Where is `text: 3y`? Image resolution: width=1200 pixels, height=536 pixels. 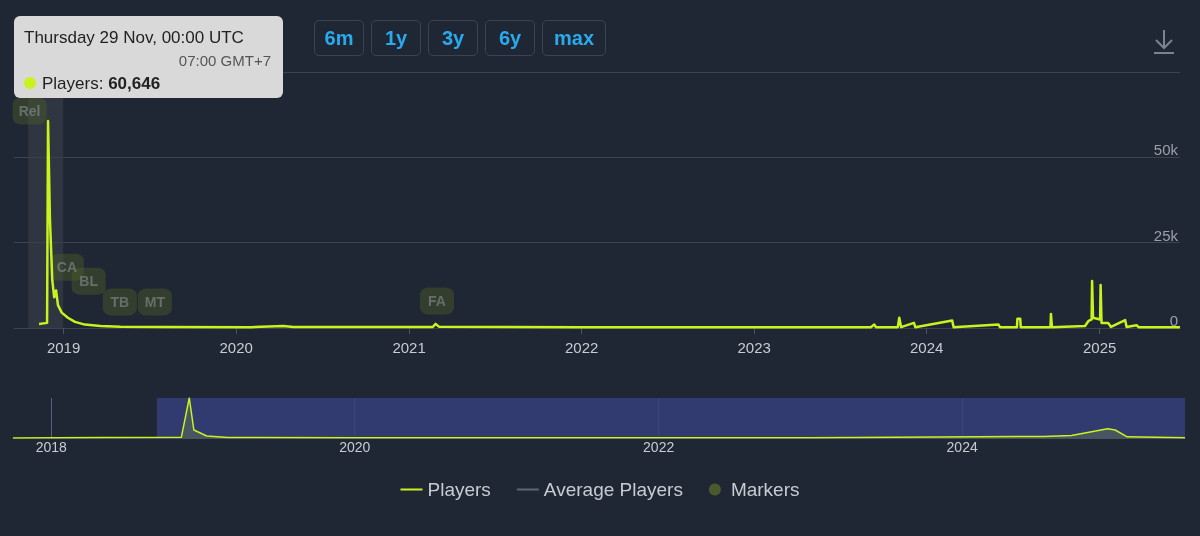
text: 3y is located at coordinates (453, 38).